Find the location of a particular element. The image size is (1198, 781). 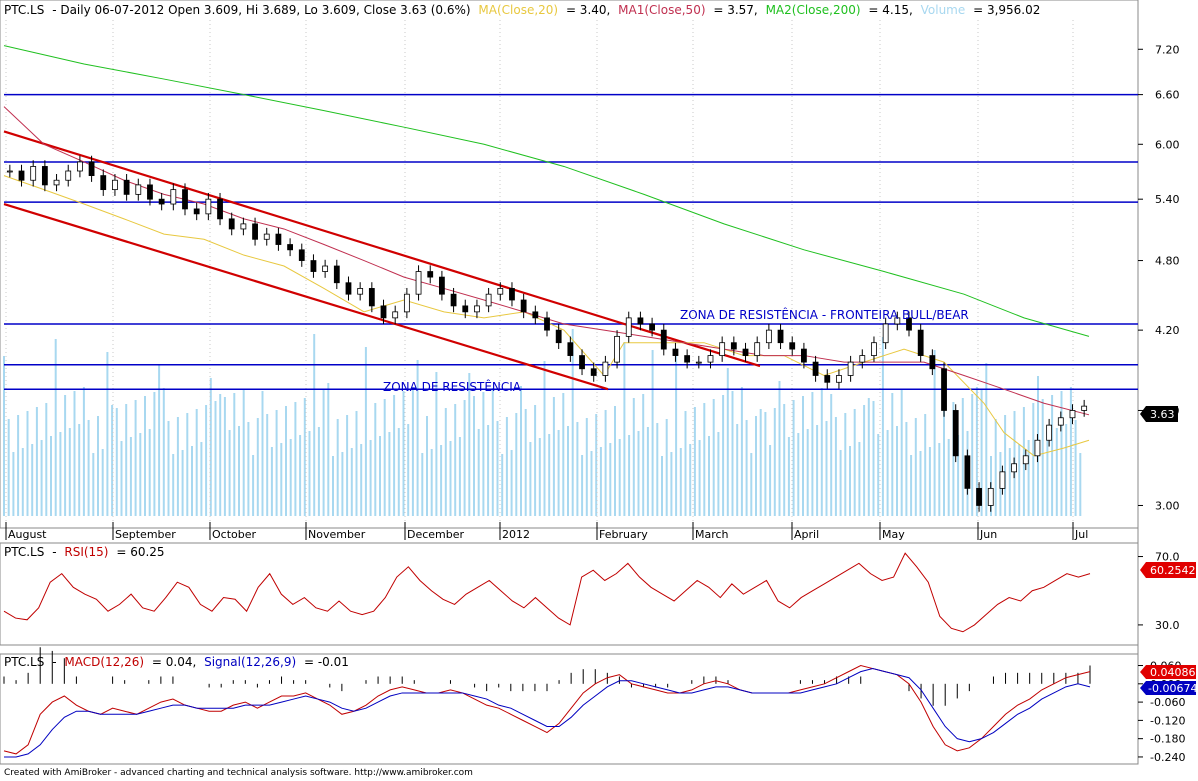

x-tick-label: March is located at coordinates (712, 534).